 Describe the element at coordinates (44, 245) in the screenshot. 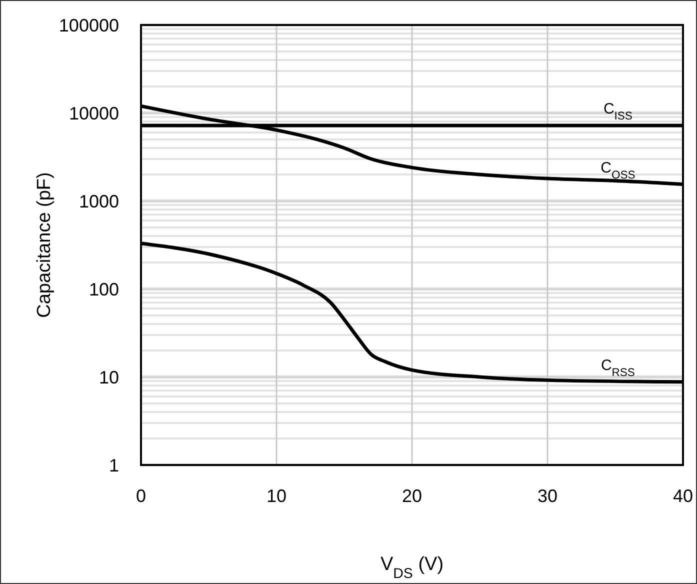

I see `y-axis-title: Capacitance (pF)` at that location.